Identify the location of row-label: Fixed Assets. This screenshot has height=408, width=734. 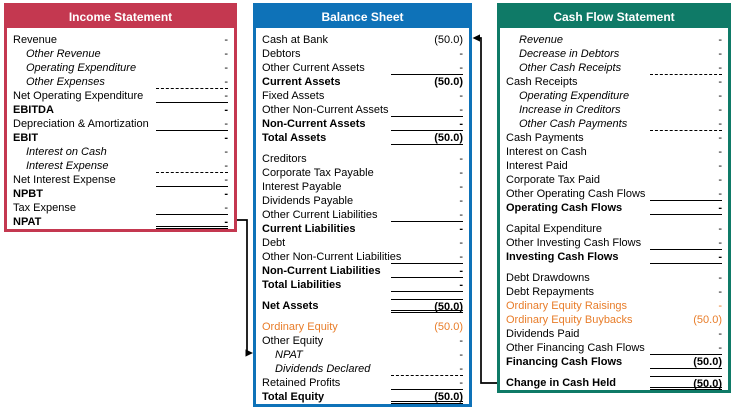
(293, 96).